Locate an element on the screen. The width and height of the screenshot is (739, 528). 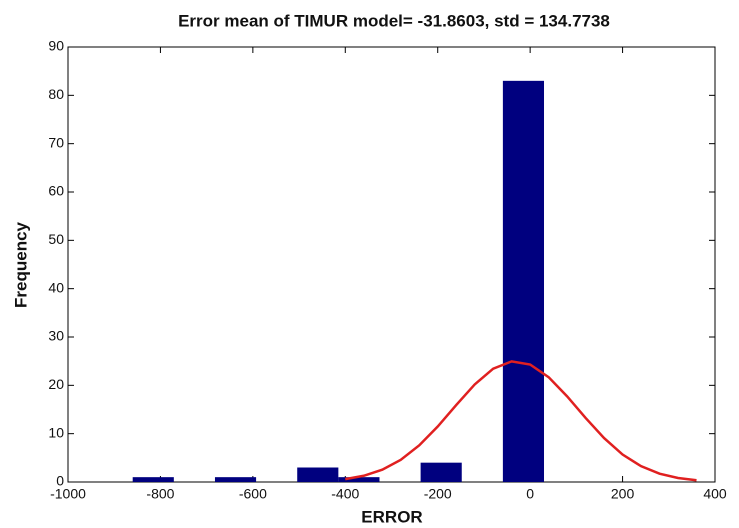
y-tick-label: 50 is located at coordinates (56, 239).